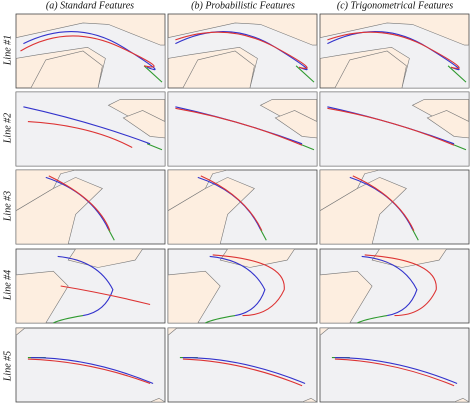 The image size is (474, 406). What do you see at coordinates (7, 50) in the screenshot?
I see `row-label: Line #1` at bounding box center [7, 50].